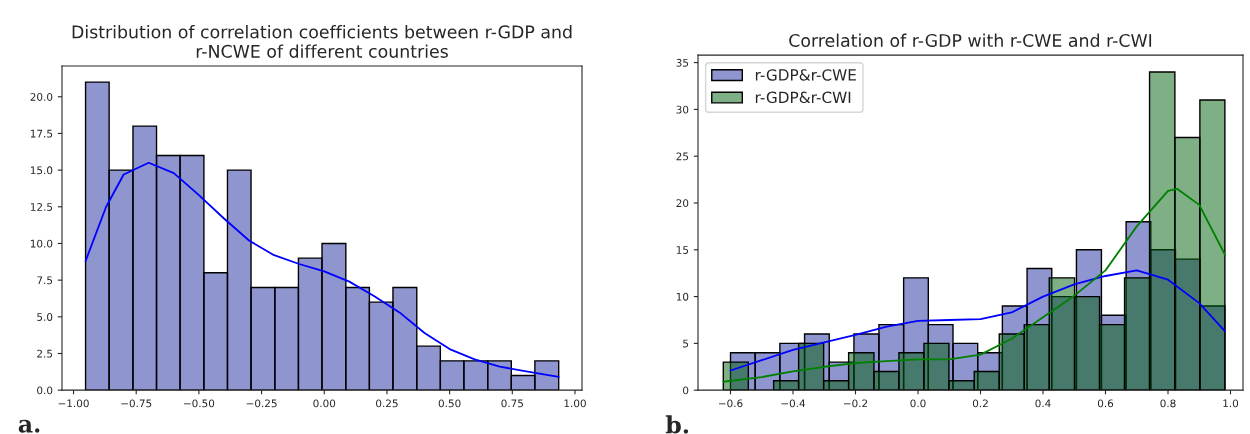  Describe the element at coordinates (199, 403) in the screenshot. I see `x-tick-label: −0.50` at that location.